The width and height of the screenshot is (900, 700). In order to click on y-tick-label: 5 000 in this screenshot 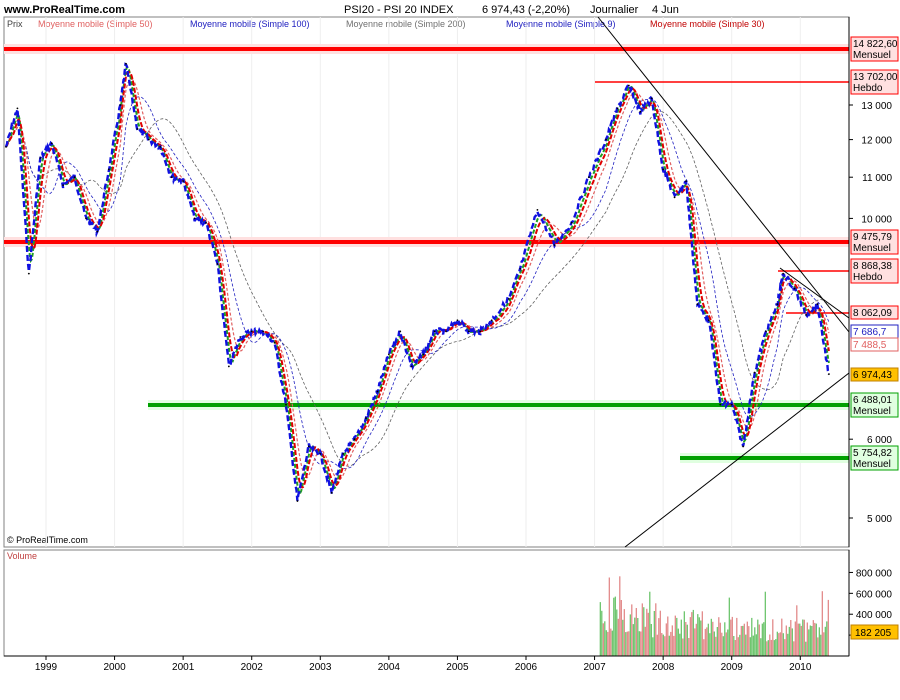, I will do `click(879, 519)`.